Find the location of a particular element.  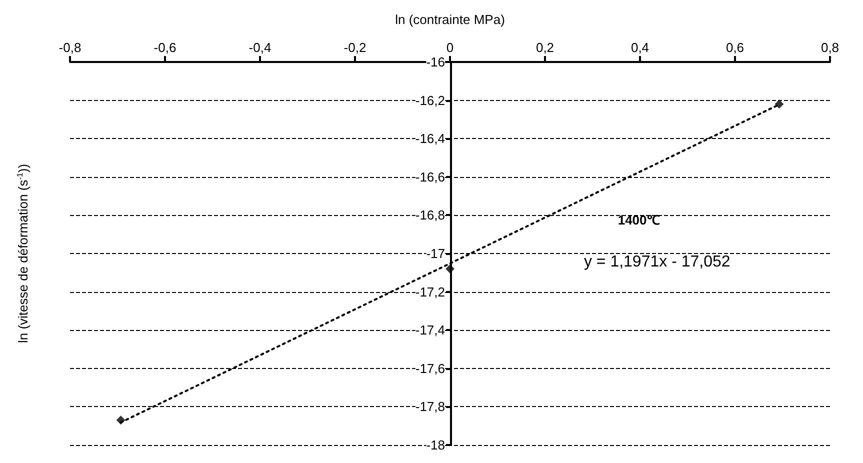

x-tick-label: -0,2 is located at coordinates (355, 47).